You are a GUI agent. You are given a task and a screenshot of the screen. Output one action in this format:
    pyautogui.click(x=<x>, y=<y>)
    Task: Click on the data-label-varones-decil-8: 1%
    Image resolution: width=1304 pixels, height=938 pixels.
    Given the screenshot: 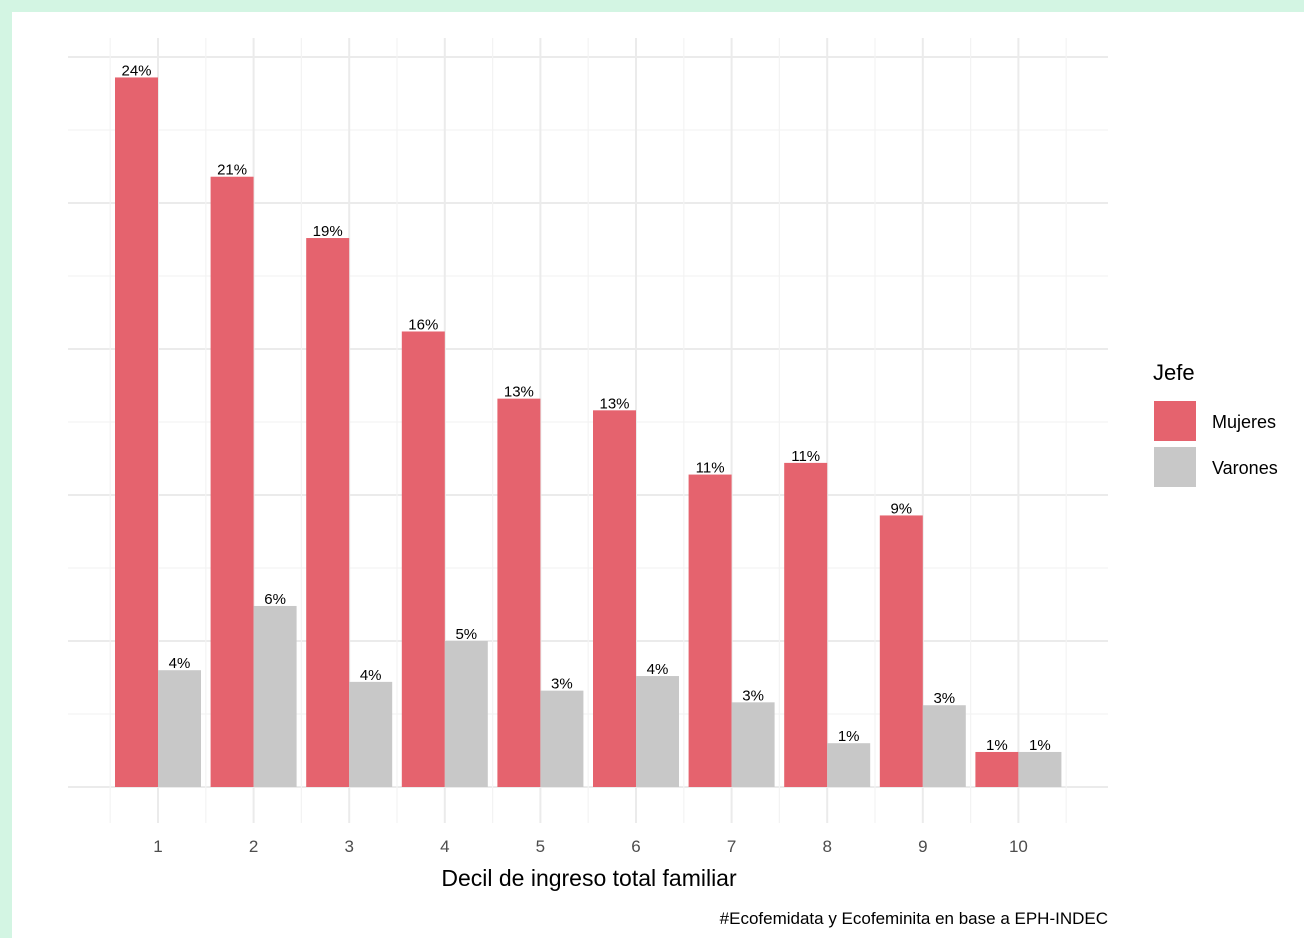 What is the action you would take?
    pyautogui.click(x=849, y=736)
    